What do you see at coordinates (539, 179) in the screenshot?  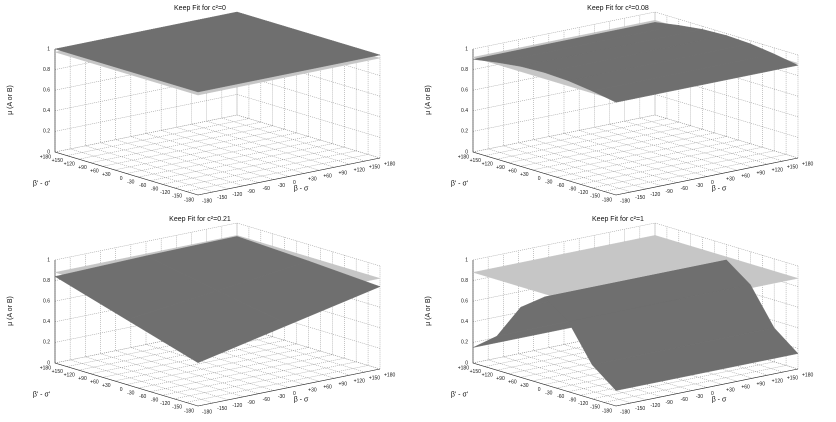 I see `y-tick-label: 0` at bounding box center [539, 179].